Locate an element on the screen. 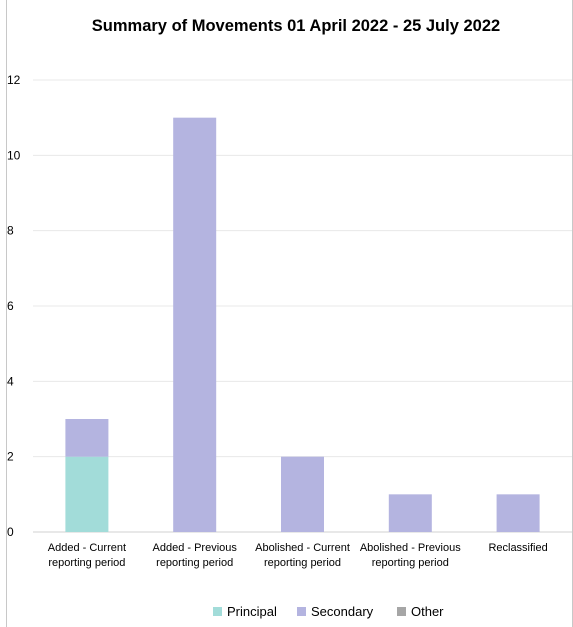  legend-label-principal: Principal is located at coordinates (252, 611).